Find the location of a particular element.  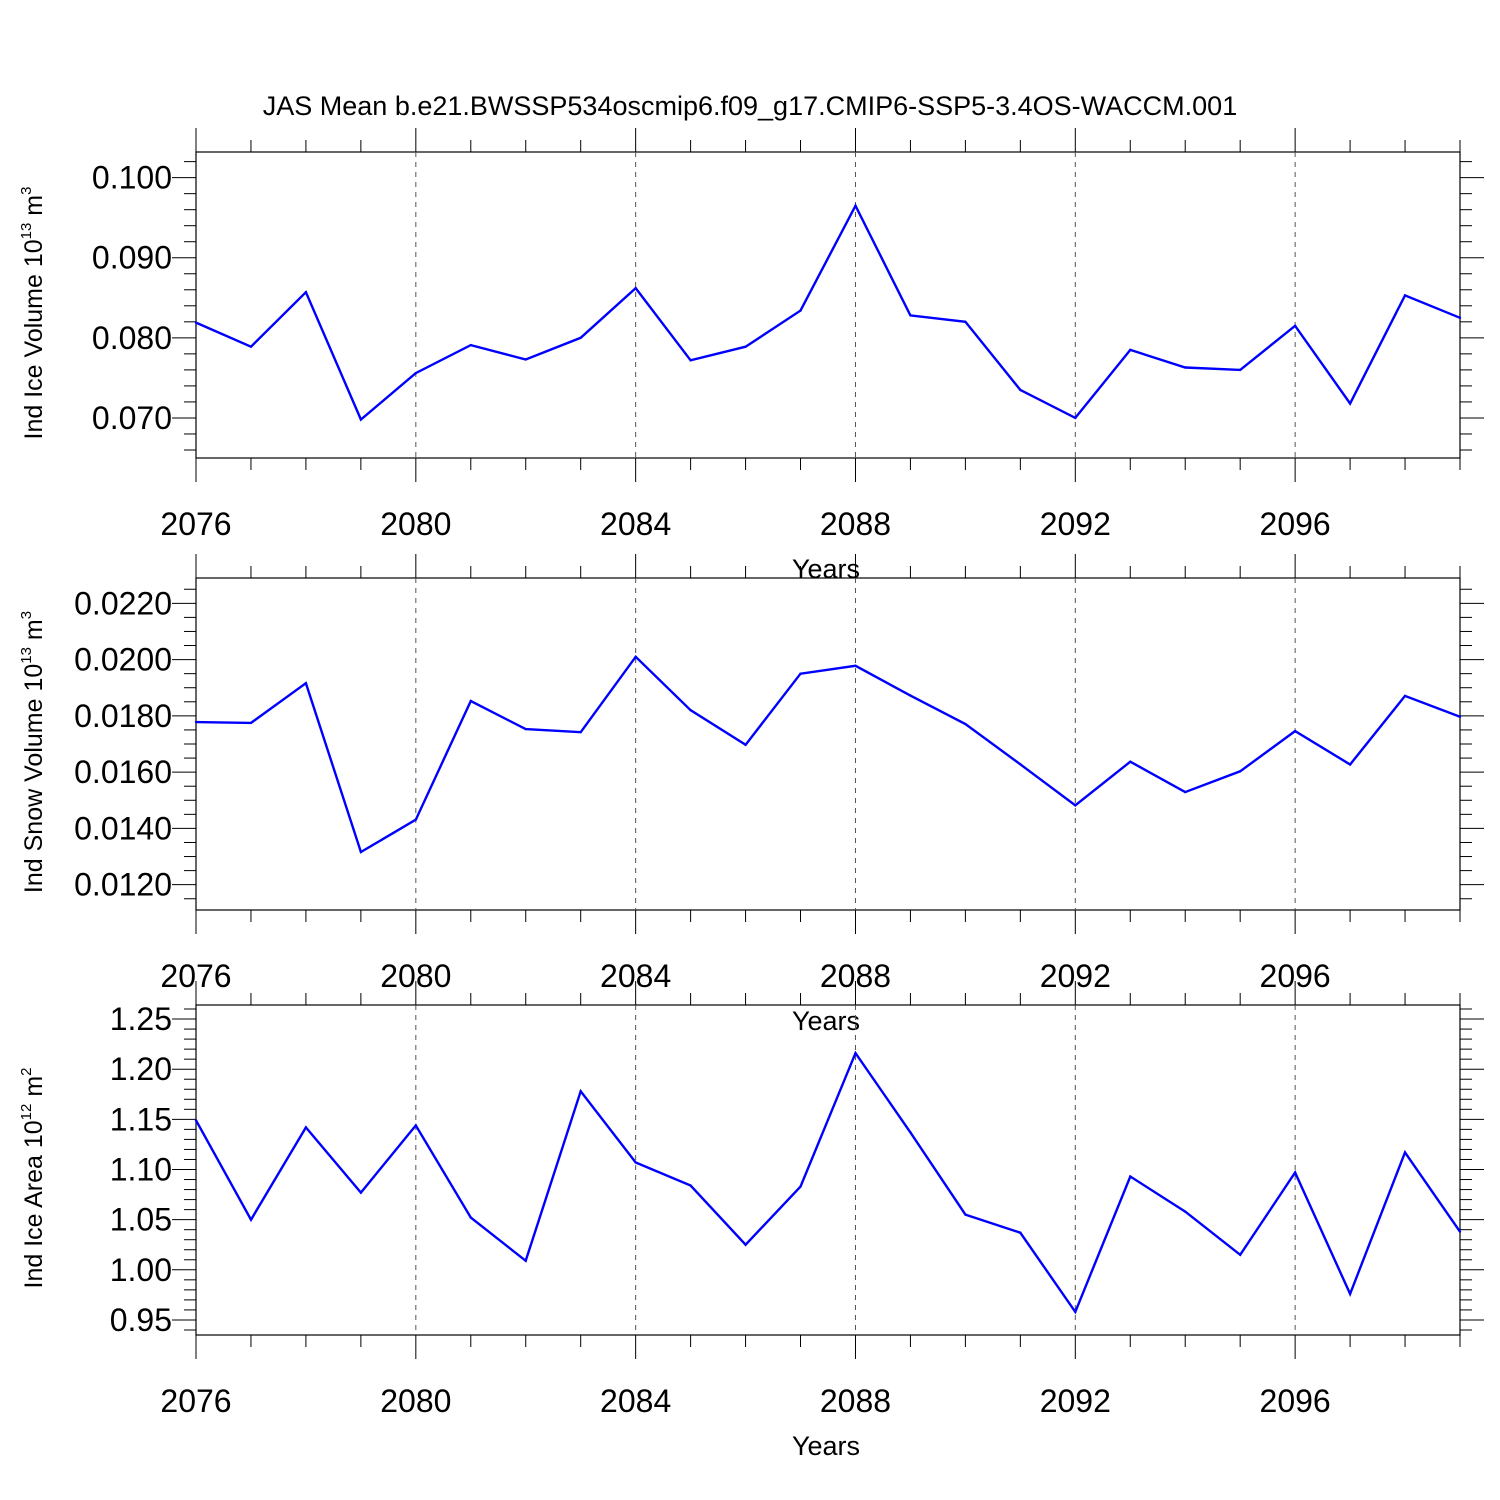

ice-area-x-tick-label: 2076 is located at coordinates (195, 1401).